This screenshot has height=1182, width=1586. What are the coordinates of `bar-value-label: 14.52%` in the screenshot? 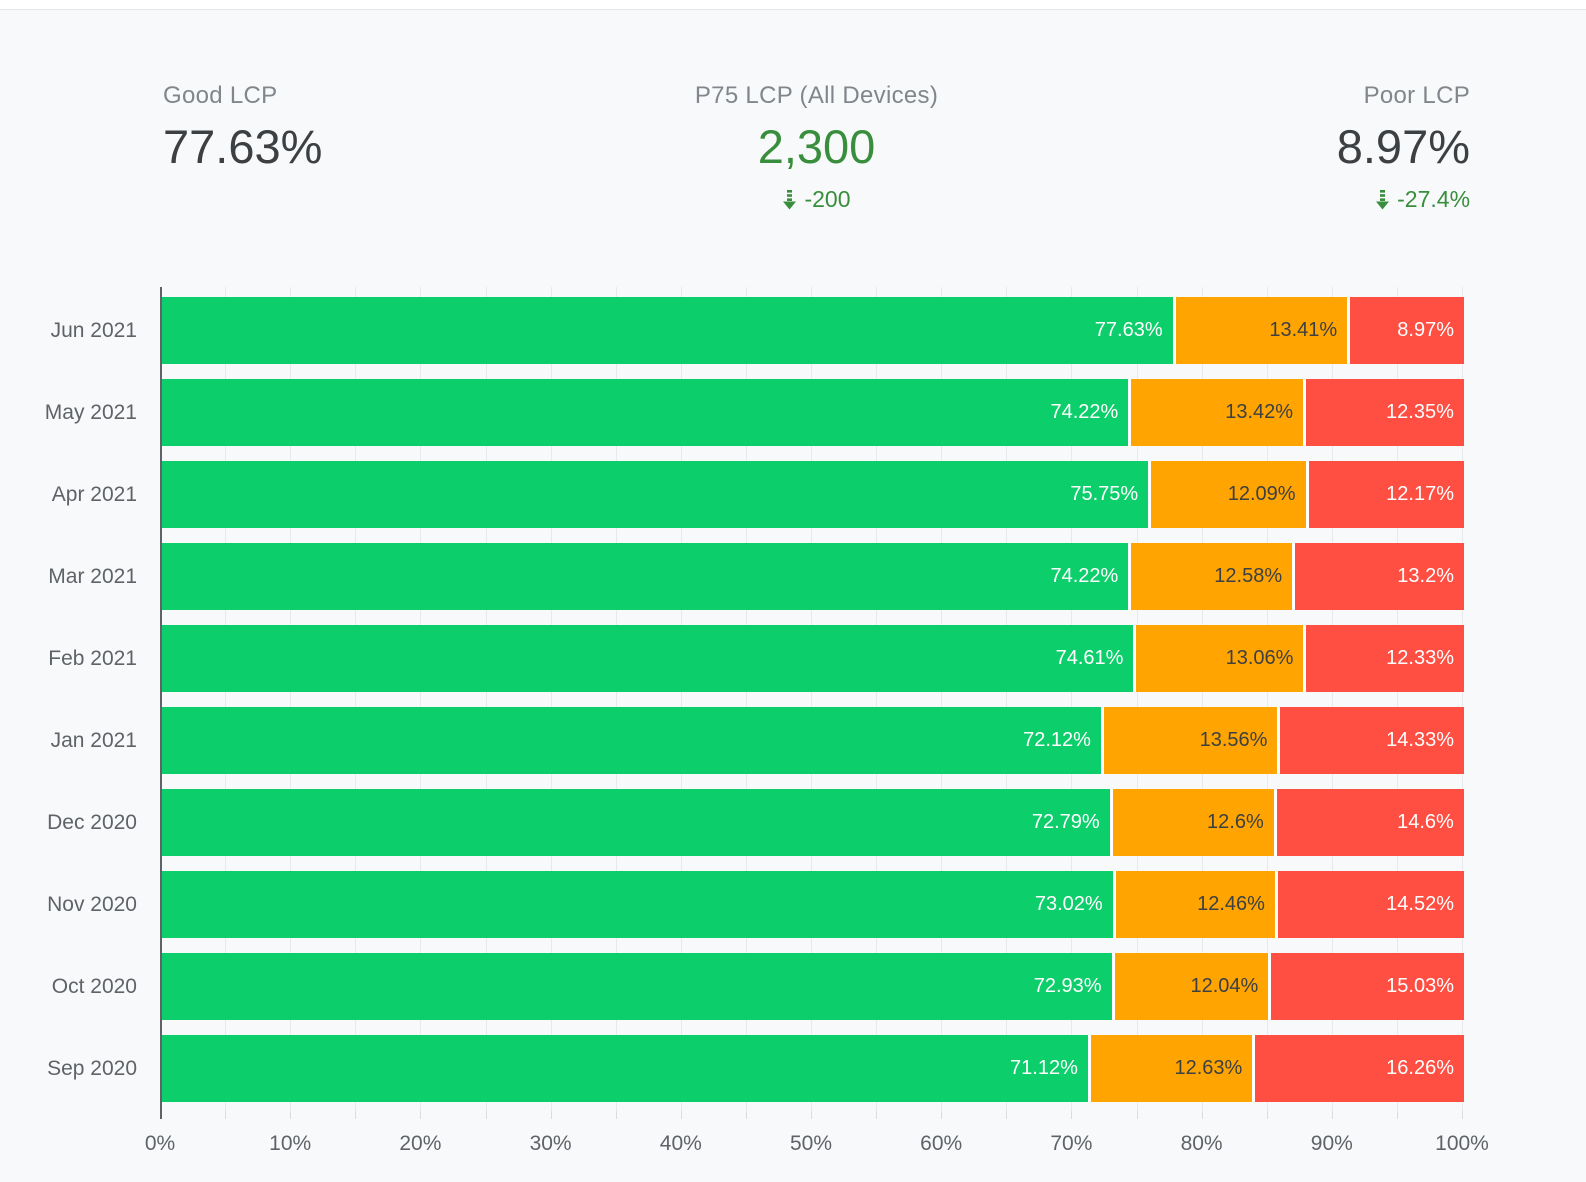 It's located at (1420, 904).